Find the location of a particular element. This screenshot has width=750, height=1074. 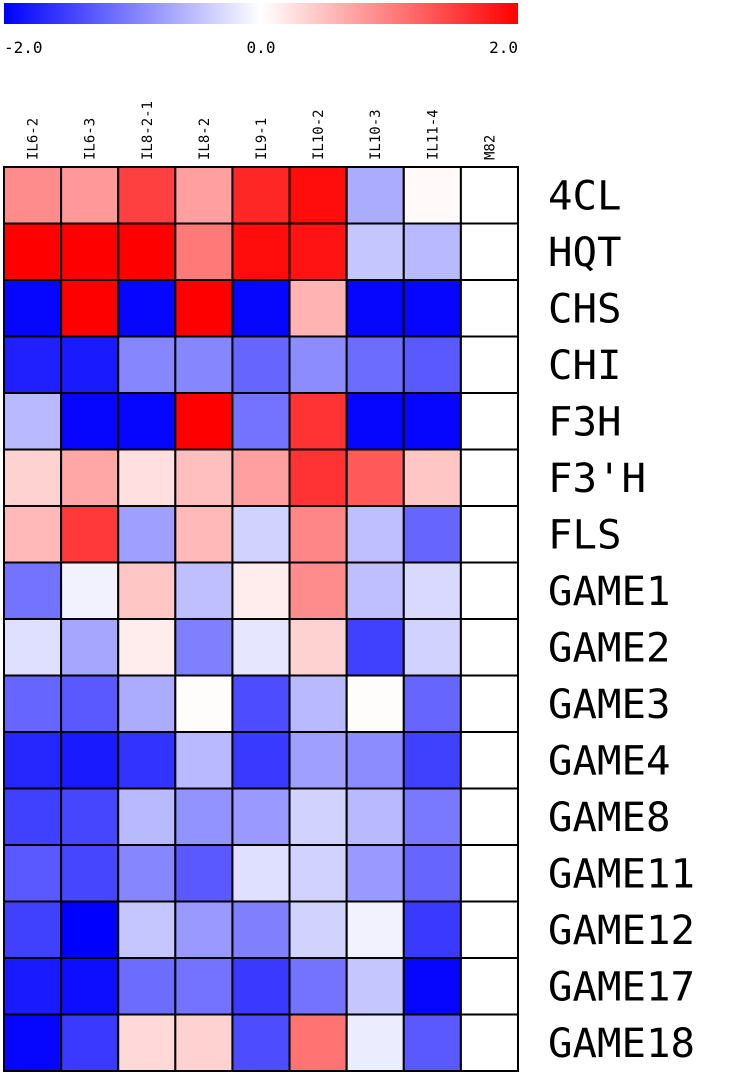

row-label-GAME1: GAME1 is located at coordinates (609, 592).